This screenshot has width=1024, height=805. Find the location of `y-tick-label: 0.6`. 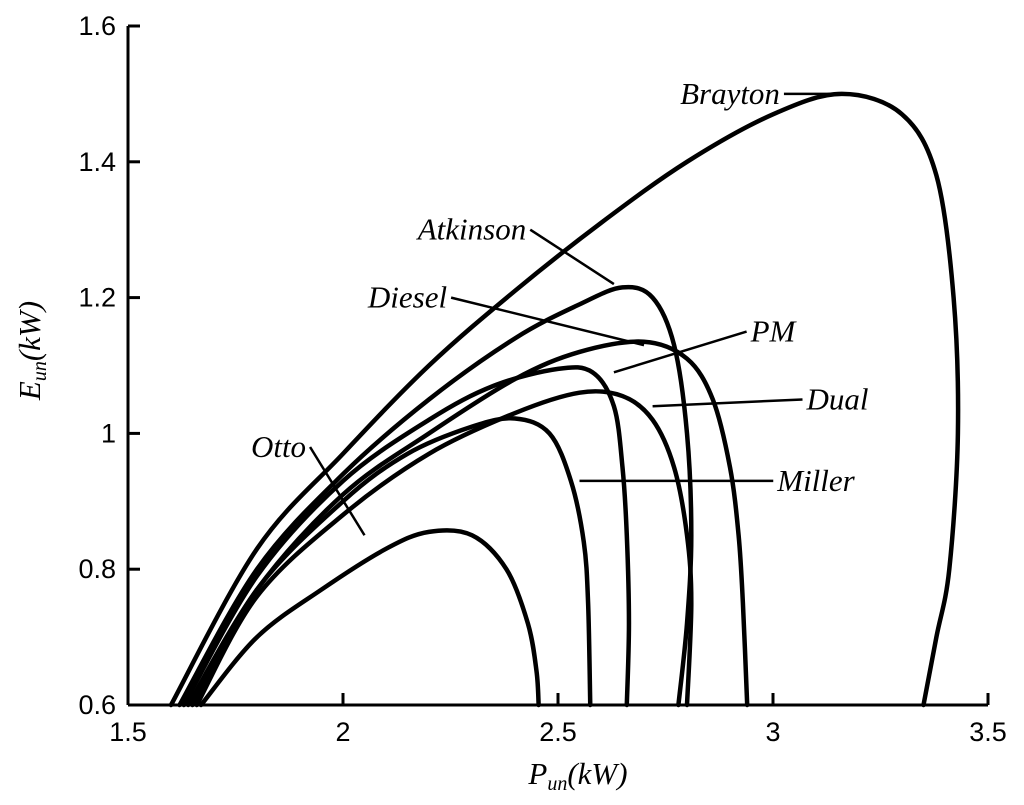

y-tick-label: 0.6 is located at coordinates (97, 705).